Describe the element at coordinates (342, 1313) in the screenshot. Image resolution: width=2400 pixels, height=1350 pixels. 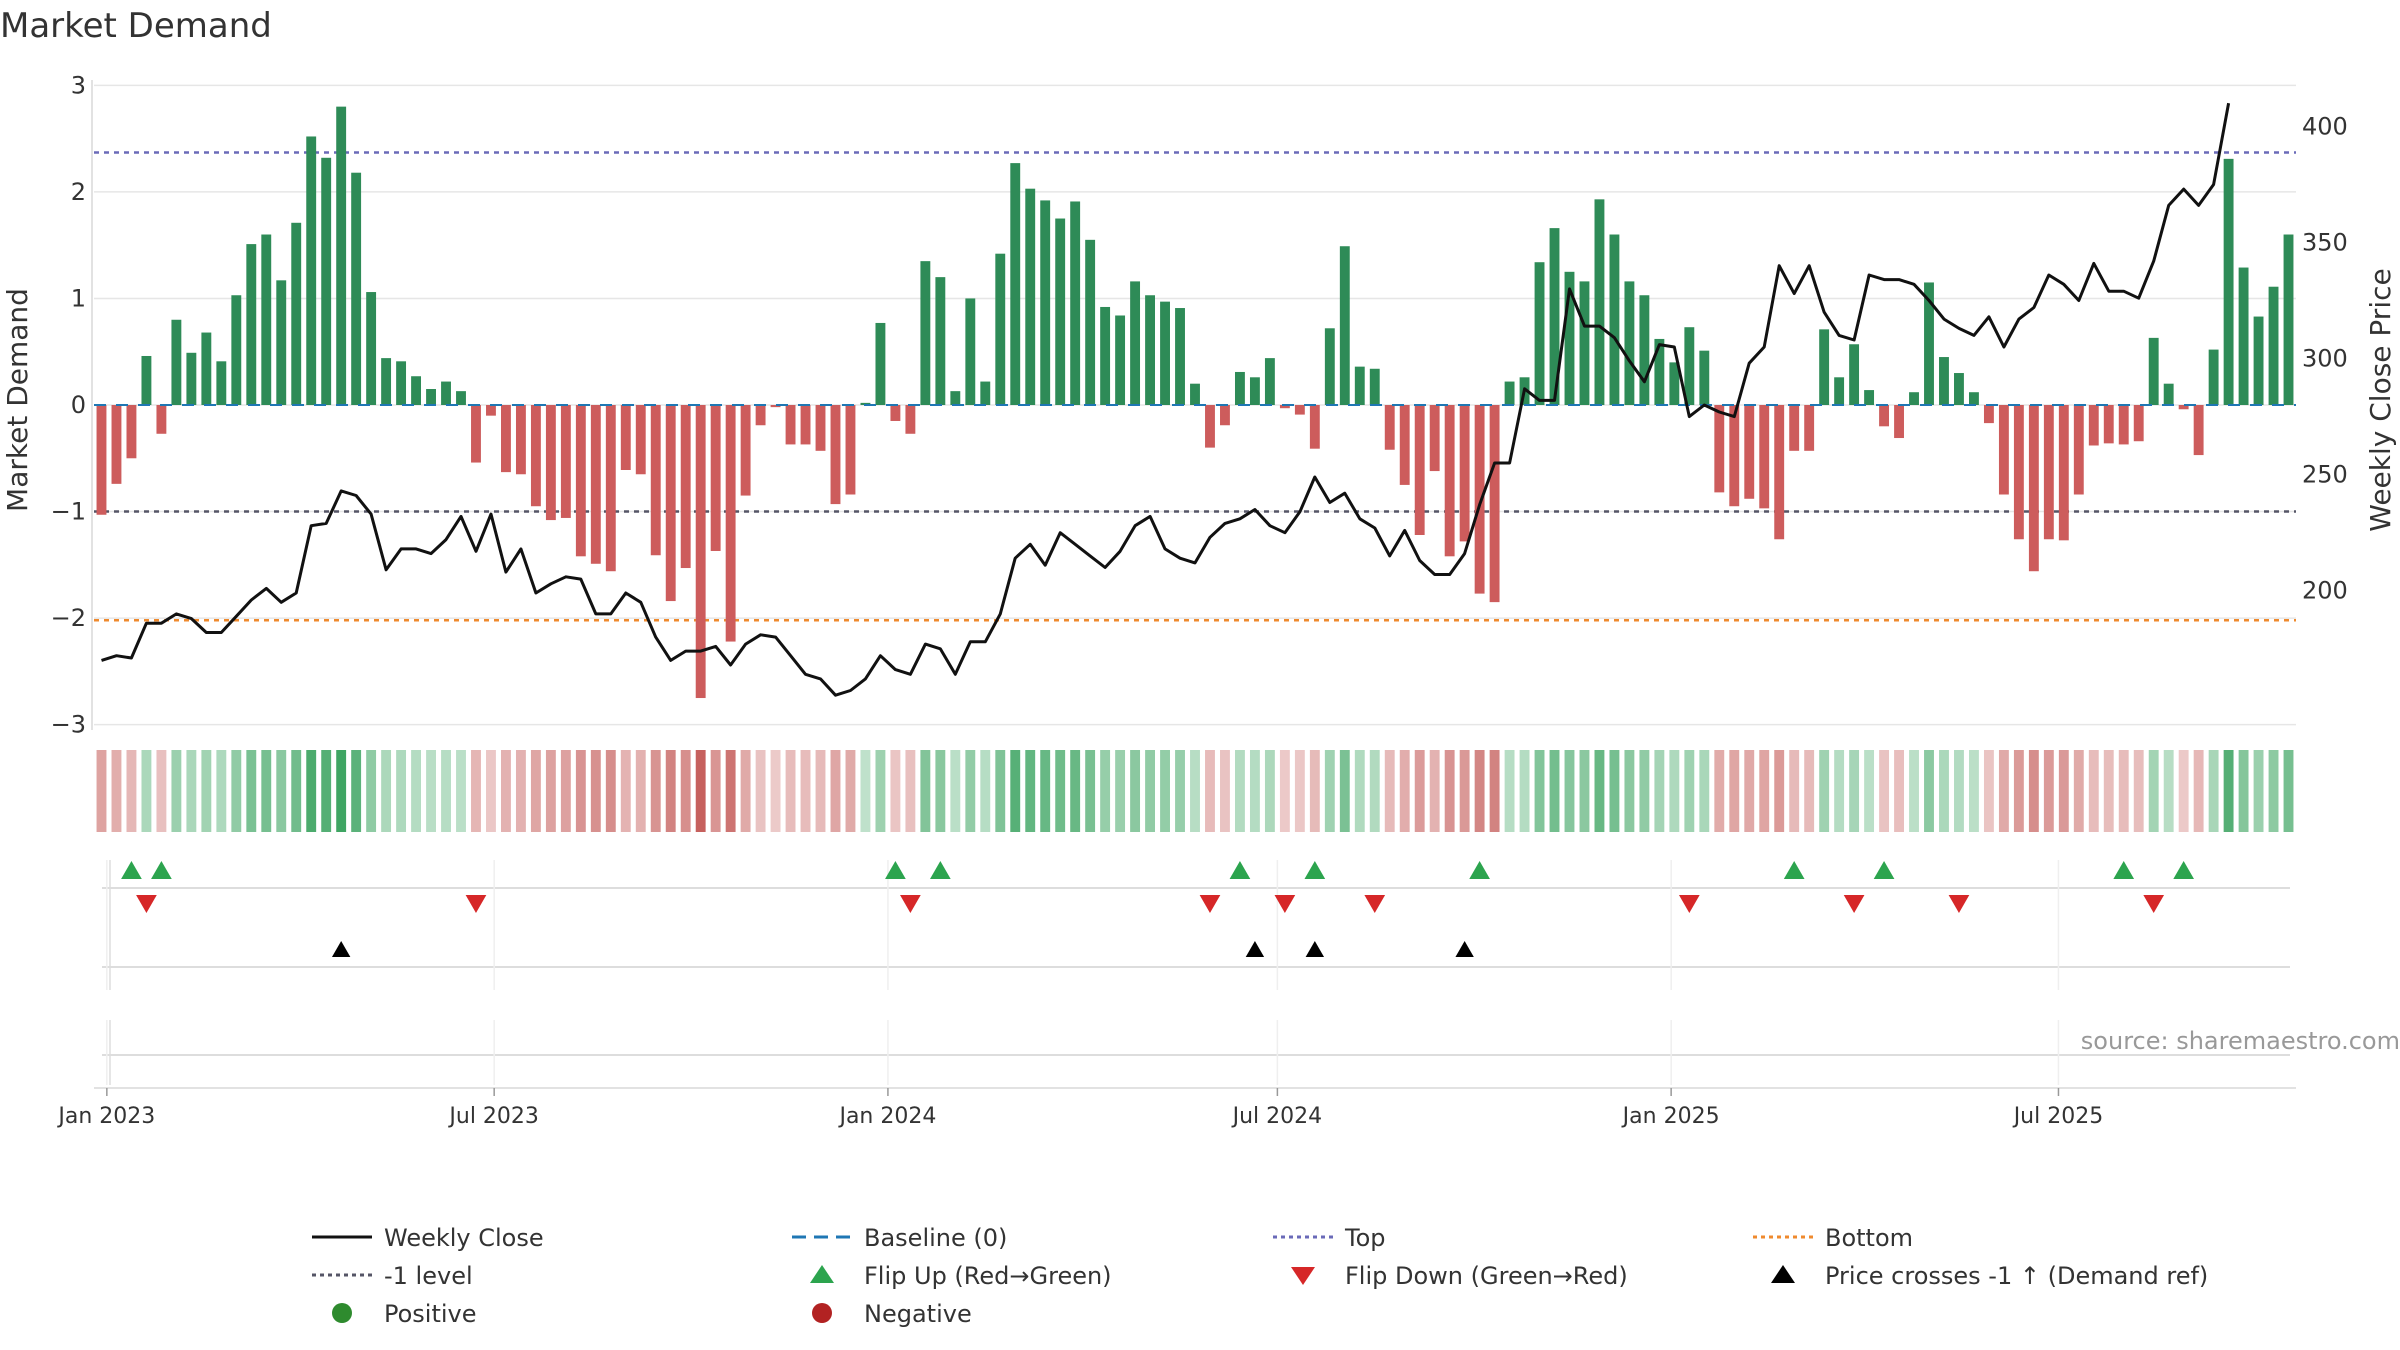
I see `legend-positive-swatch` at that location.